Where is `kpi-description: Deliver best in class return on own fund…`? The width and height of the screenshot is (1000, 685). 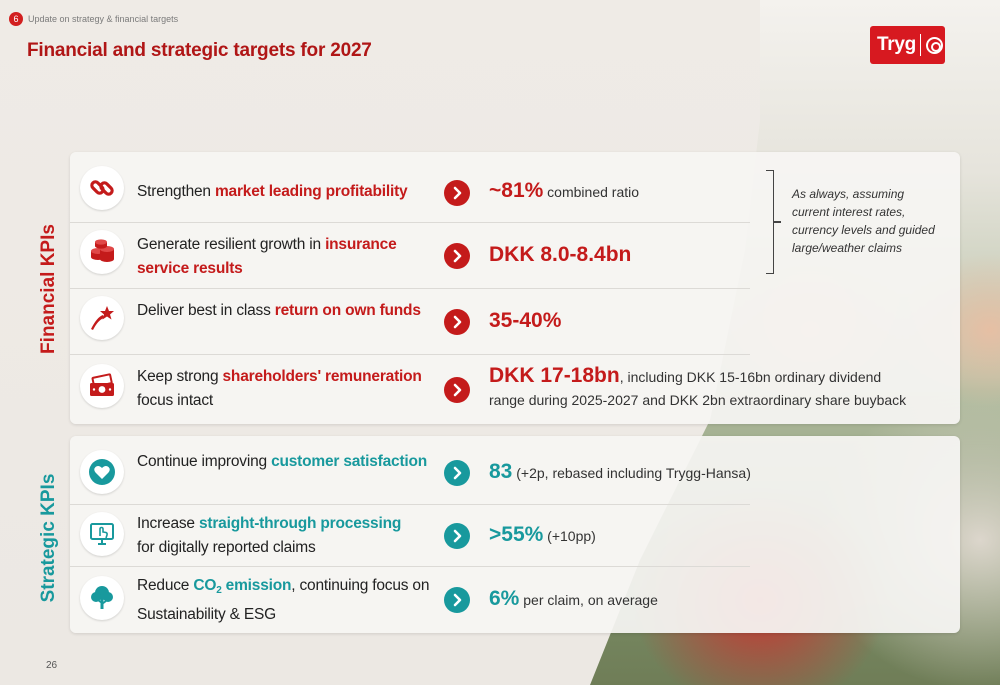
kpi-description: Deliver best in class return on own fund… is located at coordinates (279, 310).